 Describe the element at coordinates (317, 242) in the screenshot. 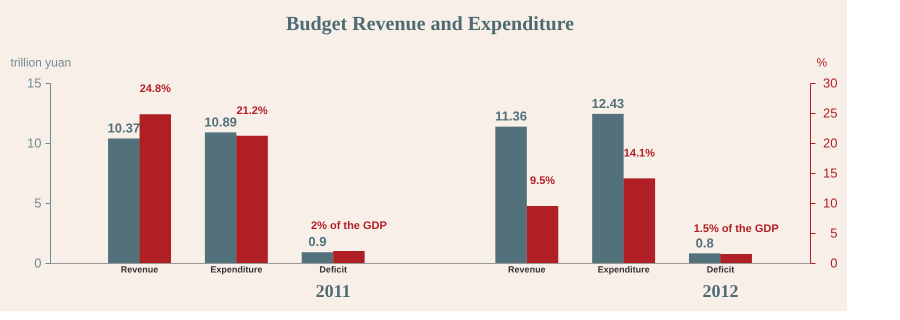

I see `data-label: 0.9` at that location.